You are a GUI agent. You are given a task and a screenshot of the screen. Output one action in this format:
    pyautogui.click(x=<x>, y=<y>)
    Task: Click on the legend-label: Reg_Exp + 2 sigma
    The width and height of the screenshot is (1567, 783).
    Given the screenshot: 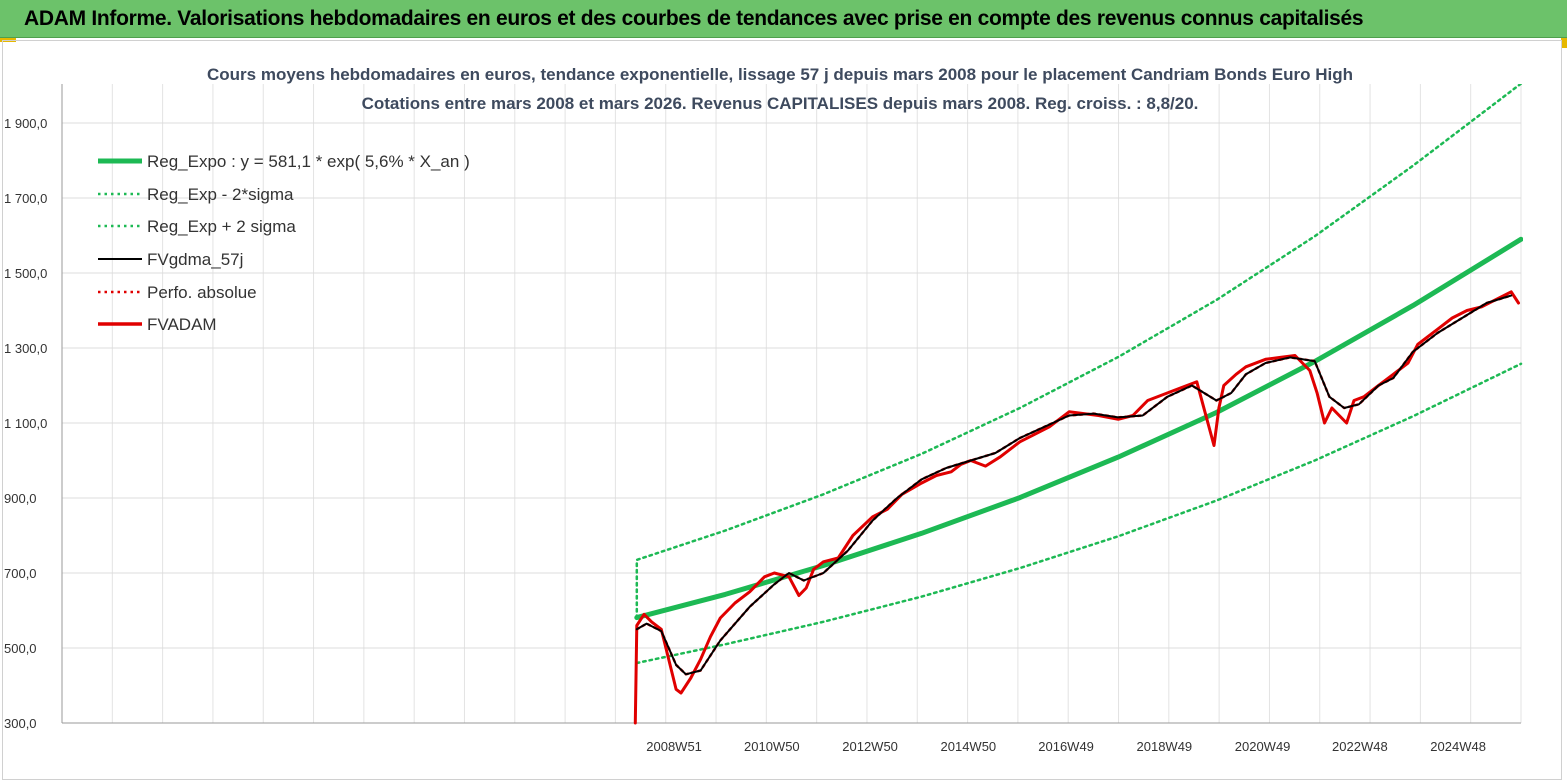 What is the action you would take?
    pyautogui.click(x=221, y=226)
    